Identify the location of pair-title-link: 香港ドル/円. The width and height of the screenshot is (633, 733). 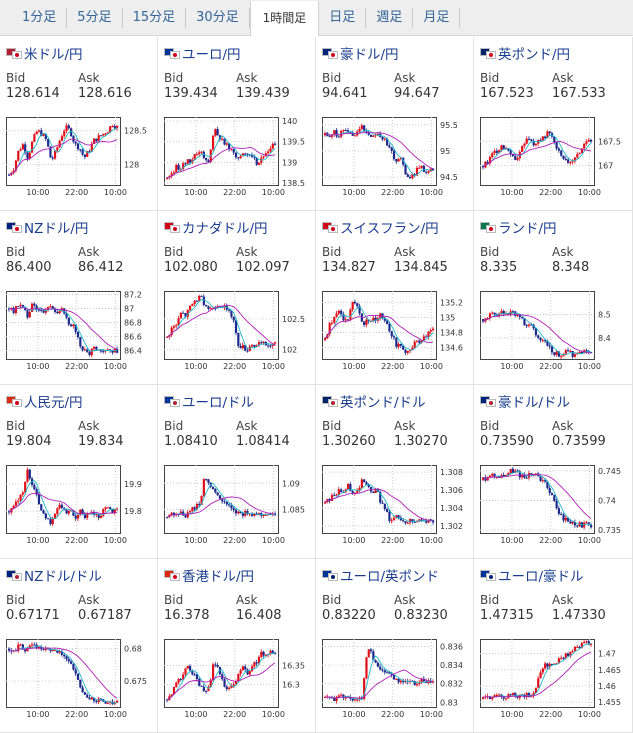
(209, 575).